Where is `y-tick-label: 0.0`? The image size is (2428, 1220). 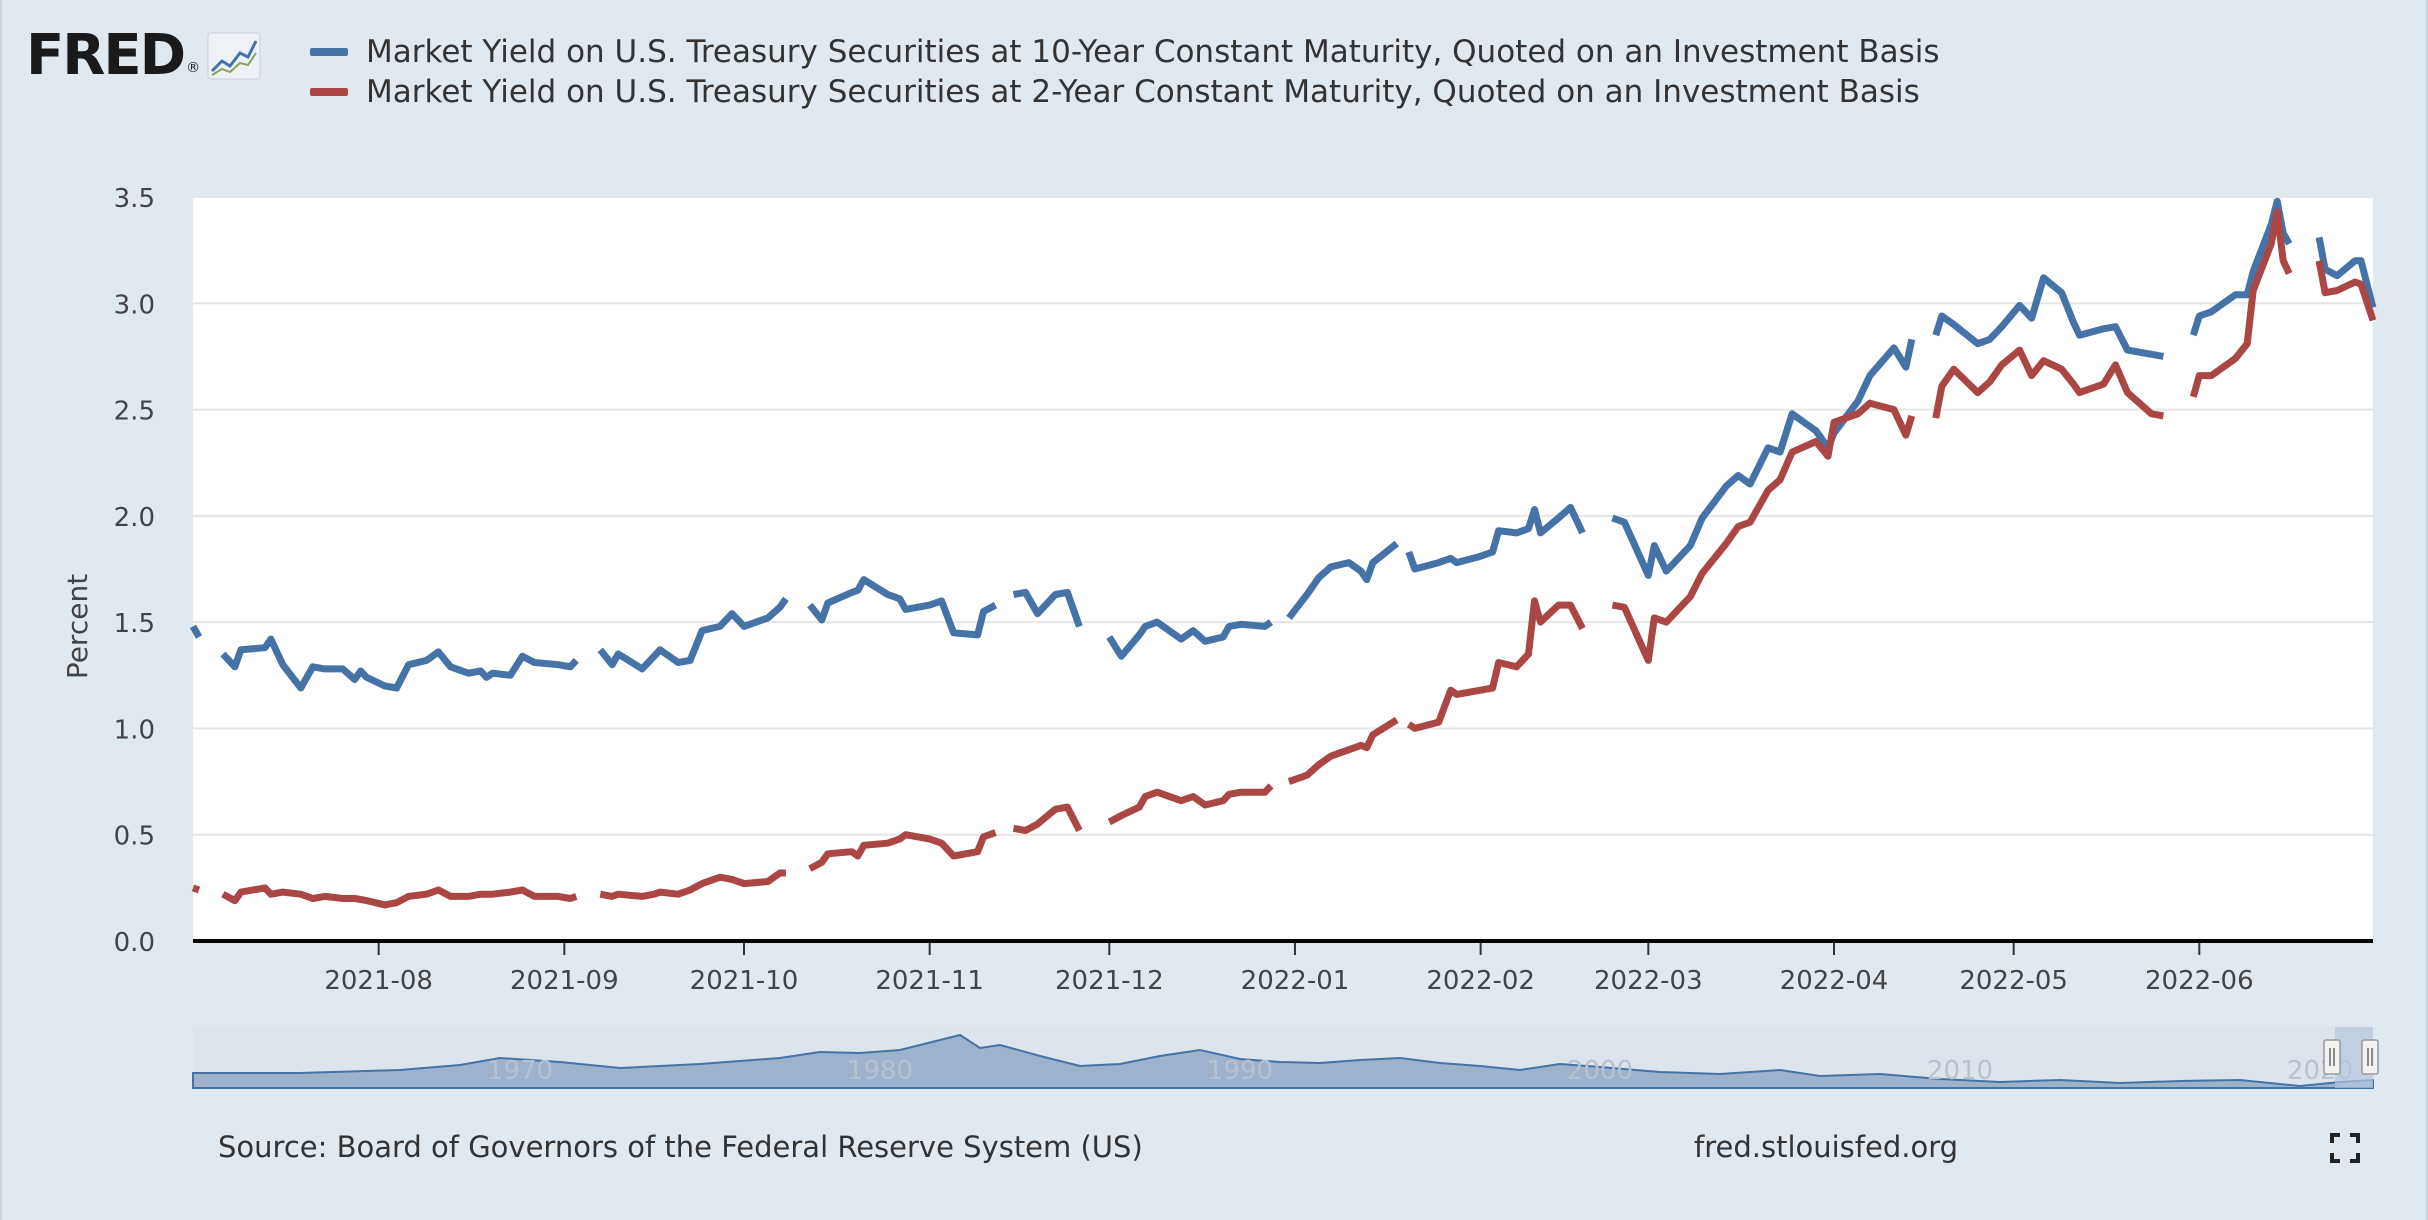 y-tick-label: 0.0 is located at coordinates (134, 943).